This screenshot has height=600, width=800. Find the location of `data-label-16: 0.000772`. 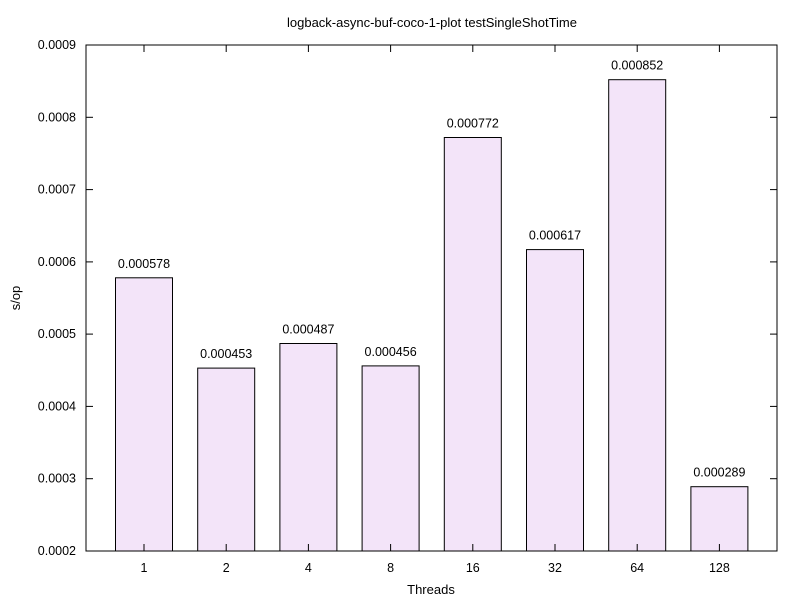

data-label-16: 0.000772 is located at coordinates (473, 124).